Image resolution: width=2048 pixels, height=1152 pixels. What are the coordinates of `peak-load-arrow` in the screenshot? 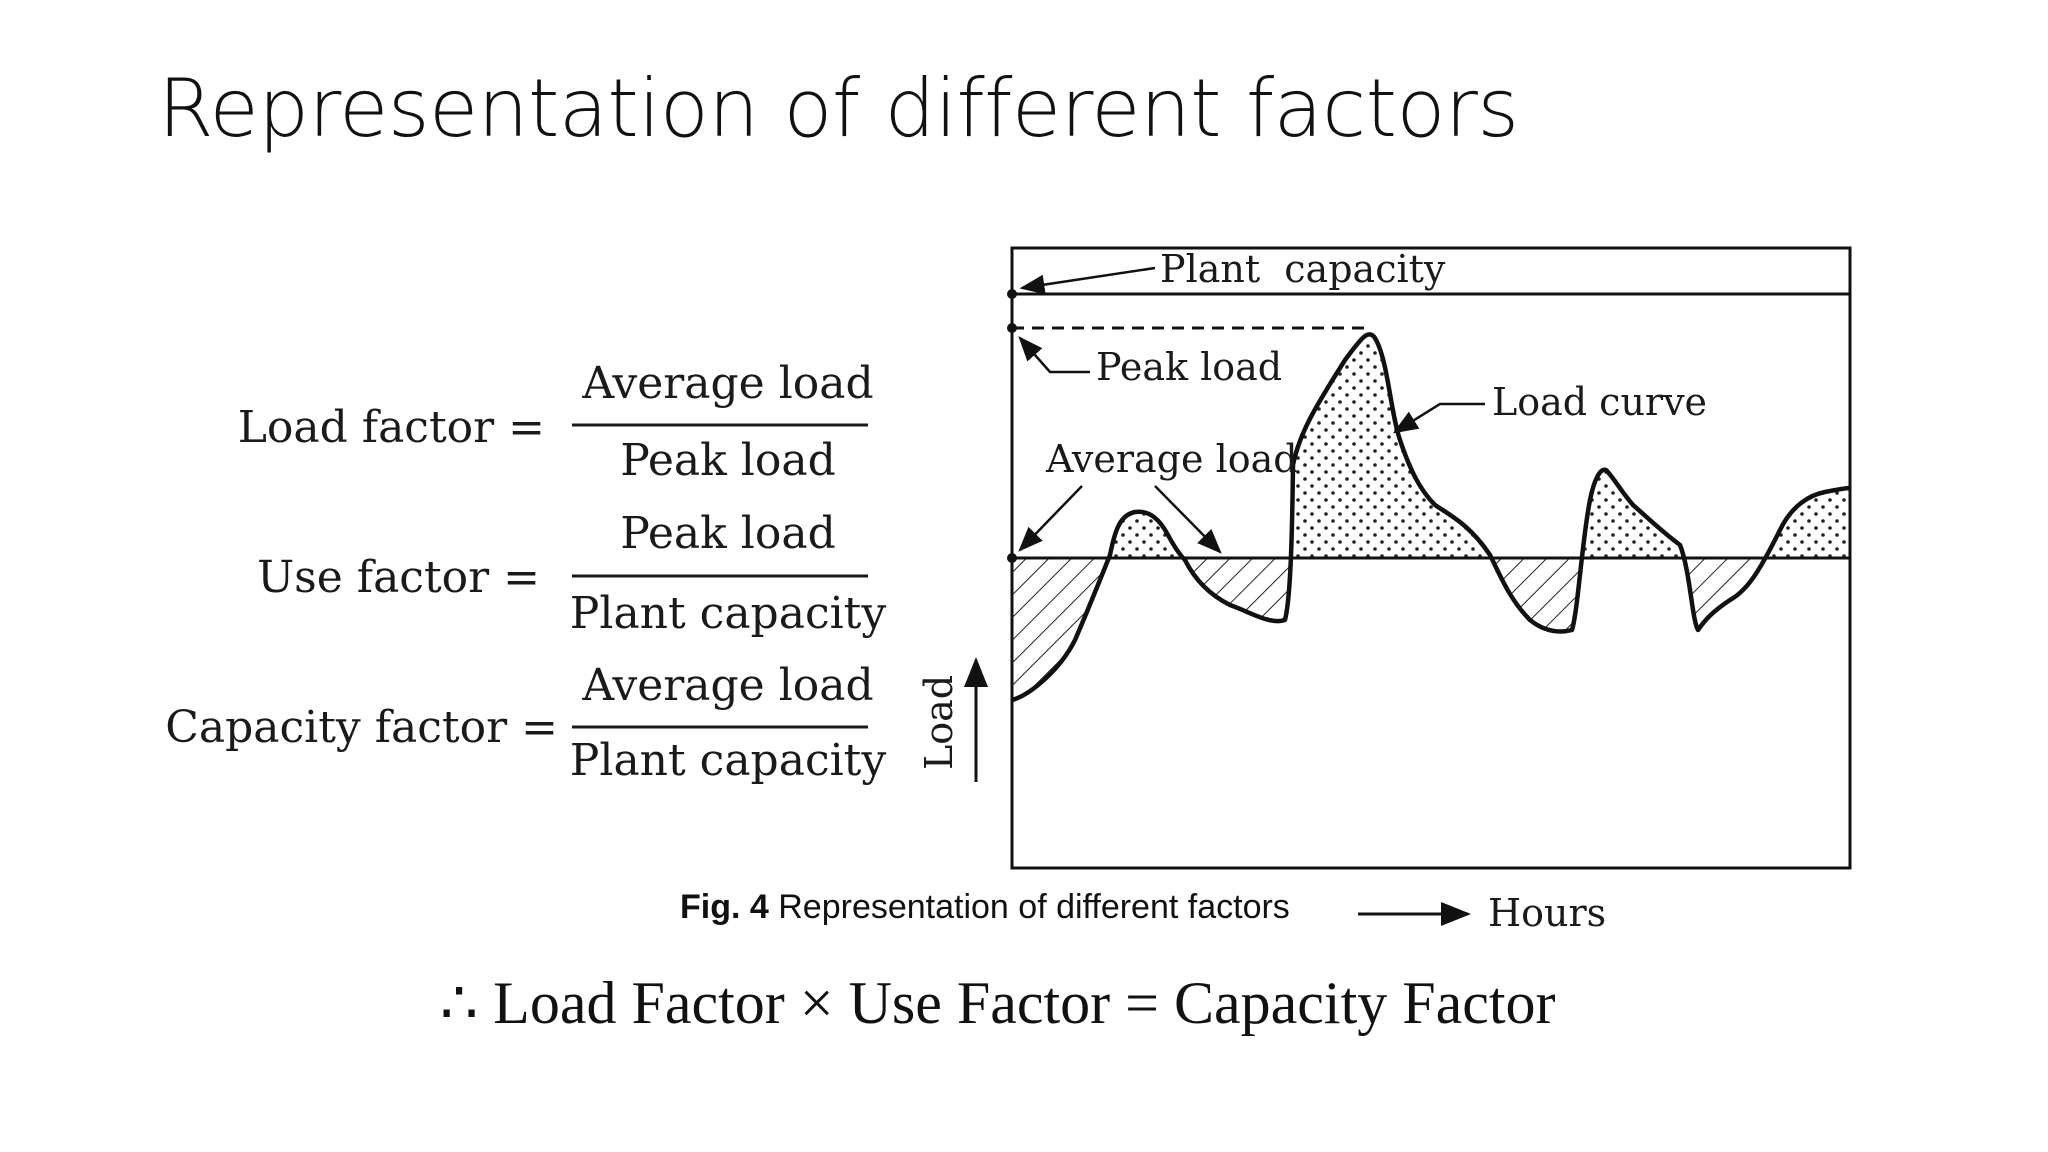 It's located at (1054, 355).